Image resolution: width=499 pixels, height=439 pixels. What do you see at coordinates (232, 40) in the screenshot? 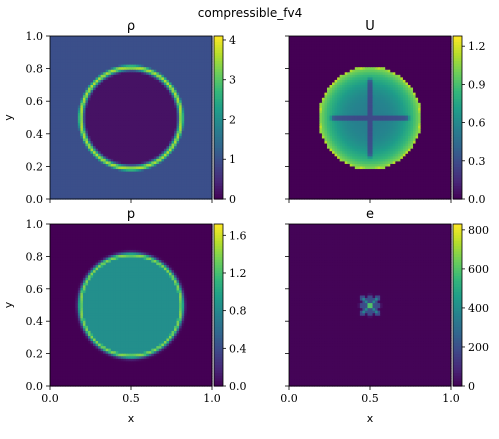
I see `colorbar-tick-label: 4` at bounding box center [232, 40].